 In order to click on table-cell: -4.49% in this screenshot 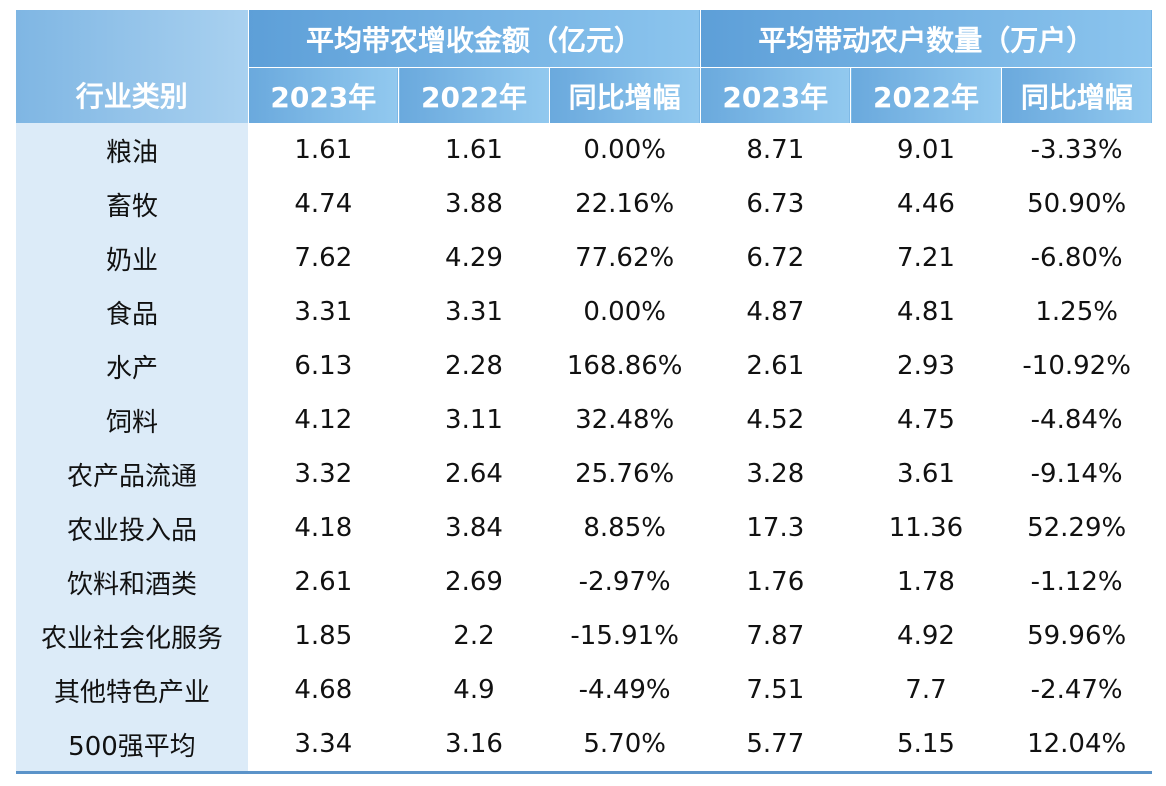, I will do `click(624, 690)`.